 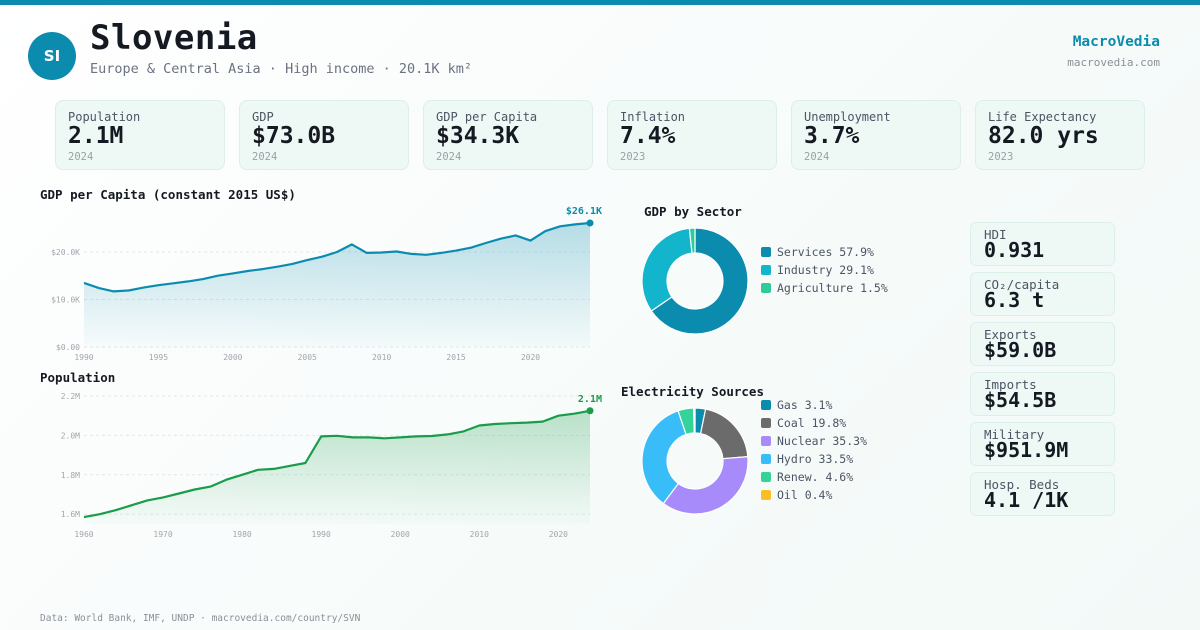 I want to click on kpi-label: Life Expectancy, so click(x=1042, y=117).